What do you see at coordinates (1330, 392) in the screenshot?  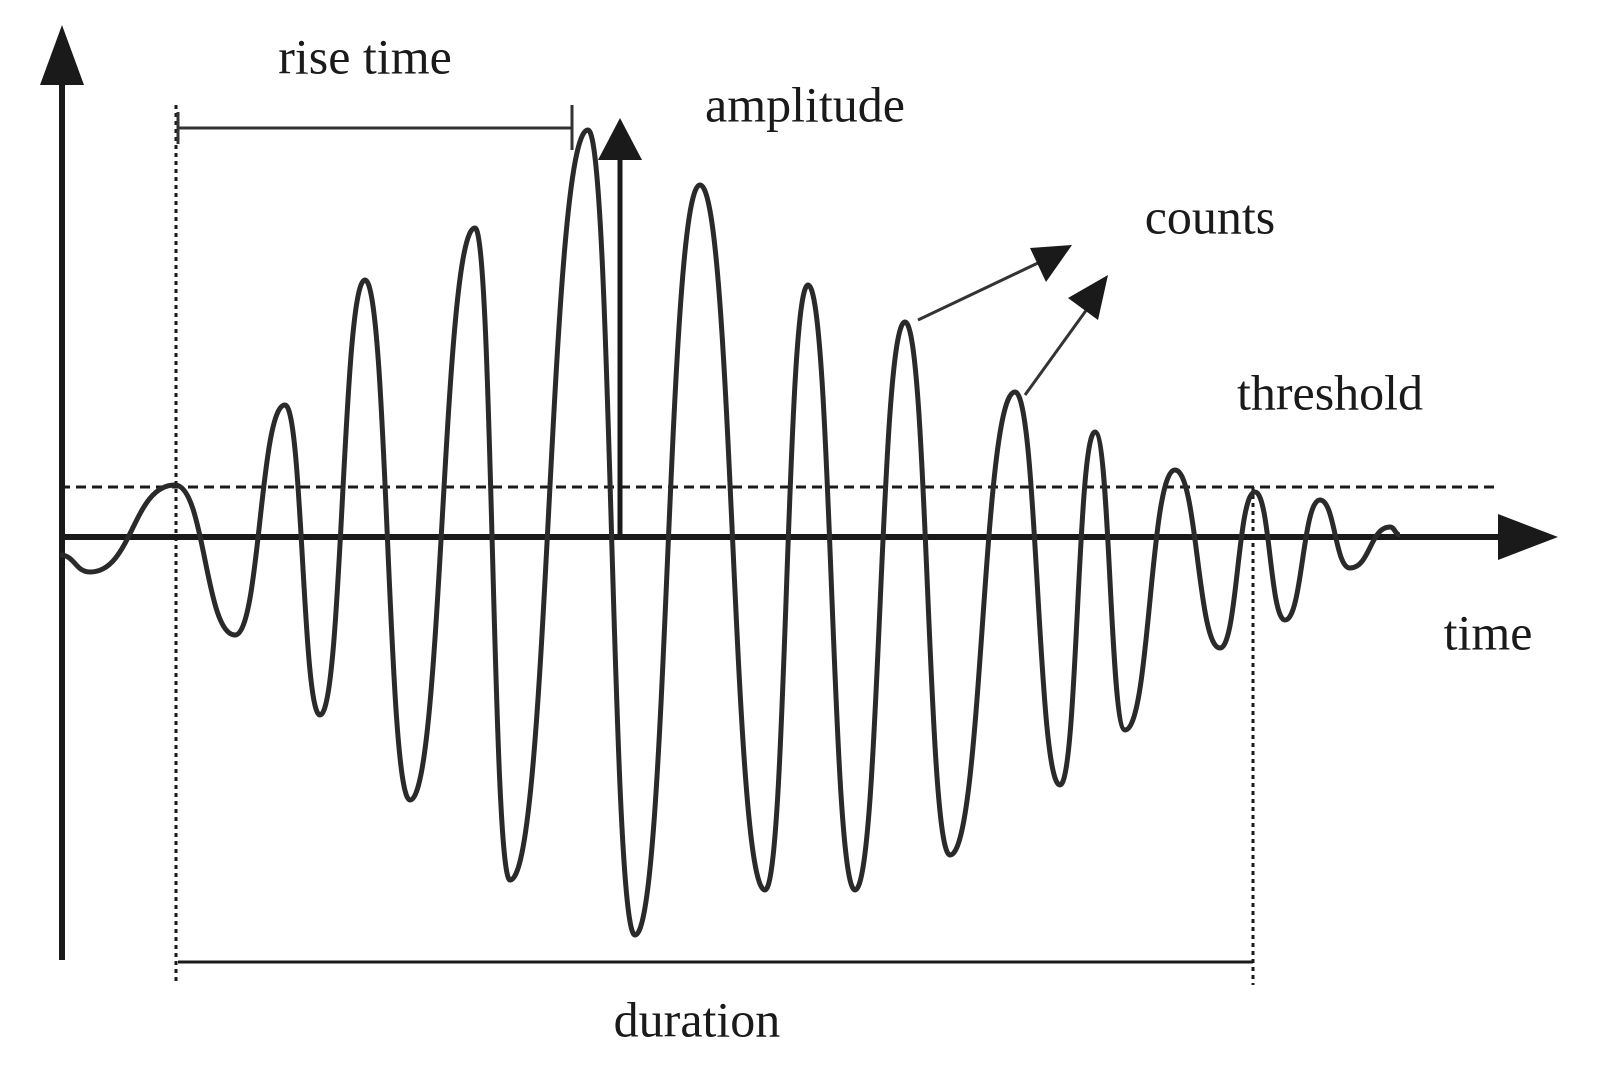 I see `threshold-label: threshold` at bounding box center [1330, 392].